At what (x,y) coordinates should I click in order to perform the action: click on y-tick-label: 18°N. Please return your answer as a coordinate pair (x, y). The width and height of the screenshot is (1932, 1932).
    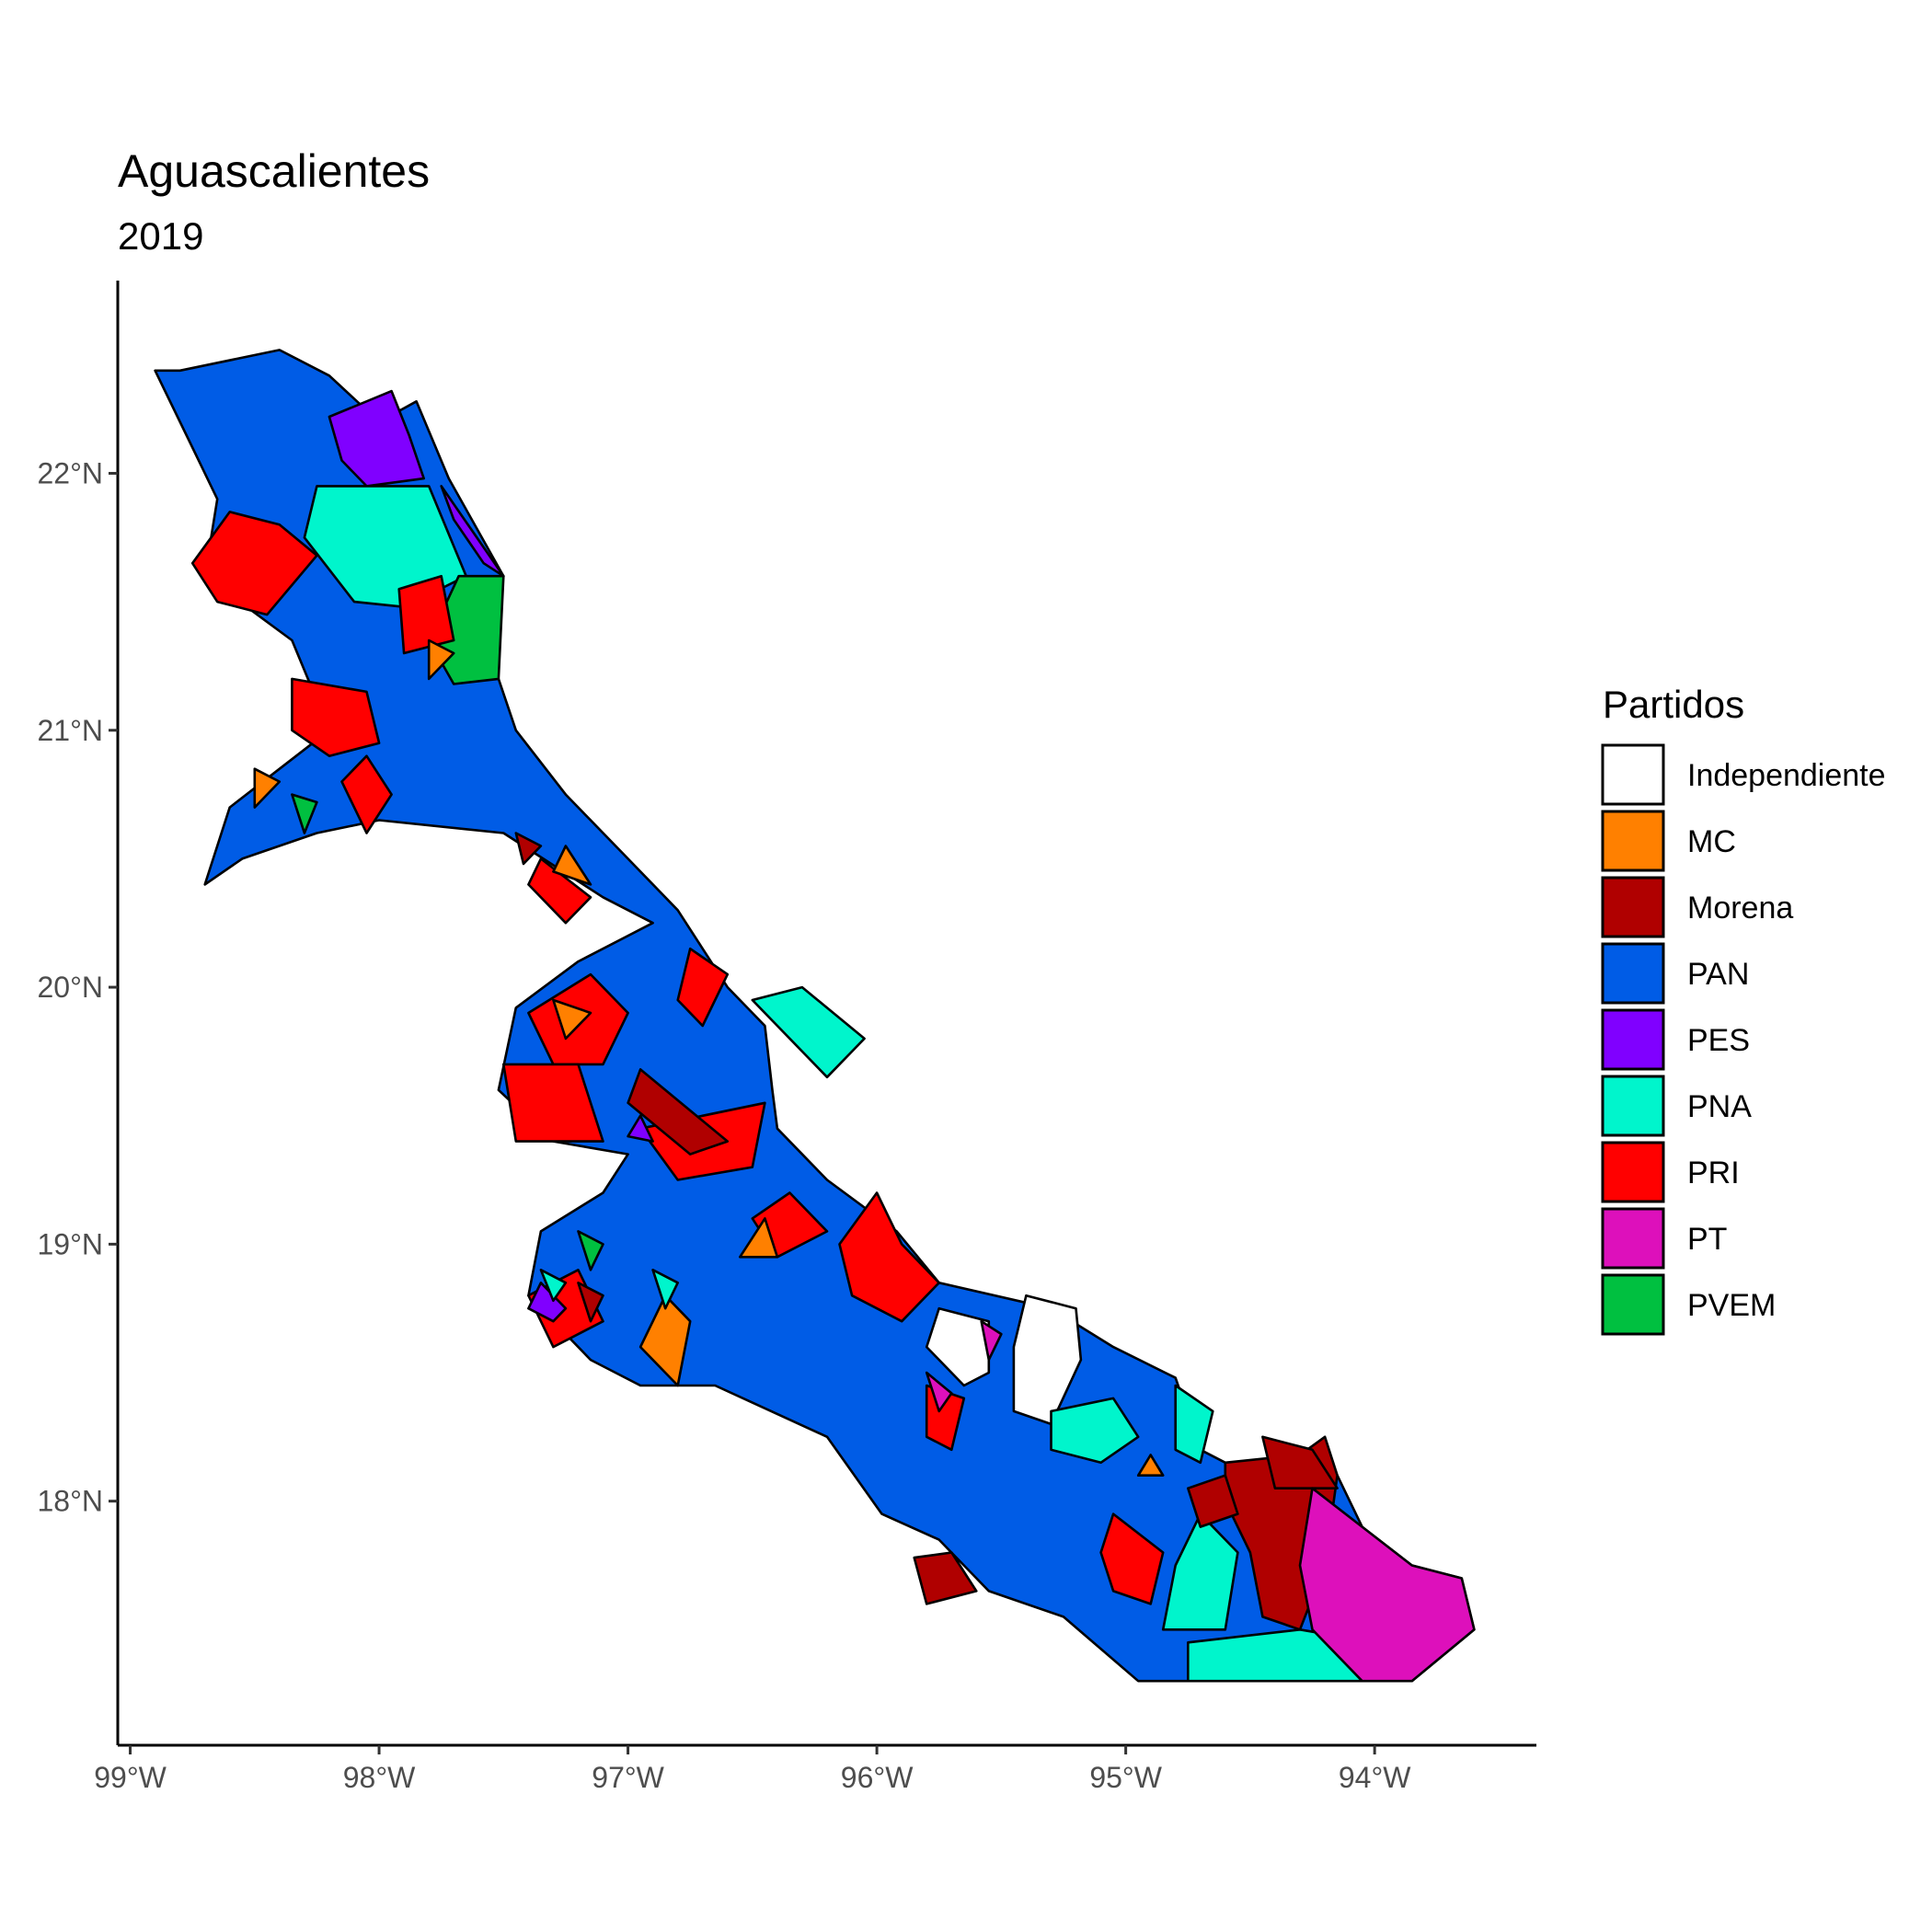
    Looking at the image, I should click on (71, 1501).